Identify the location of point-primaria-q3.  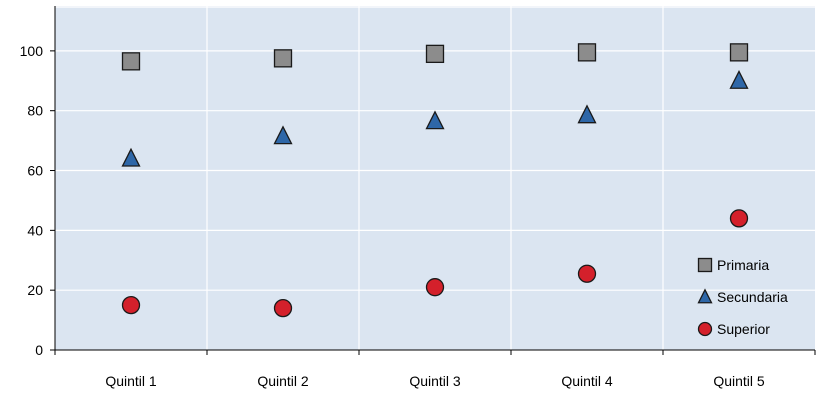
(435, 54).